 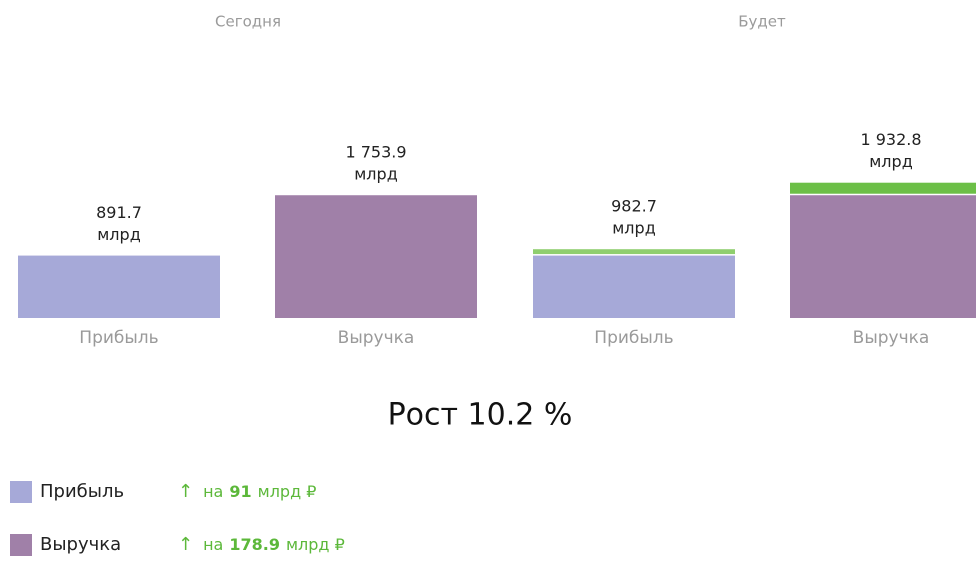 I want to click on legend-name: Прибыль, so click(x=82, y=491).